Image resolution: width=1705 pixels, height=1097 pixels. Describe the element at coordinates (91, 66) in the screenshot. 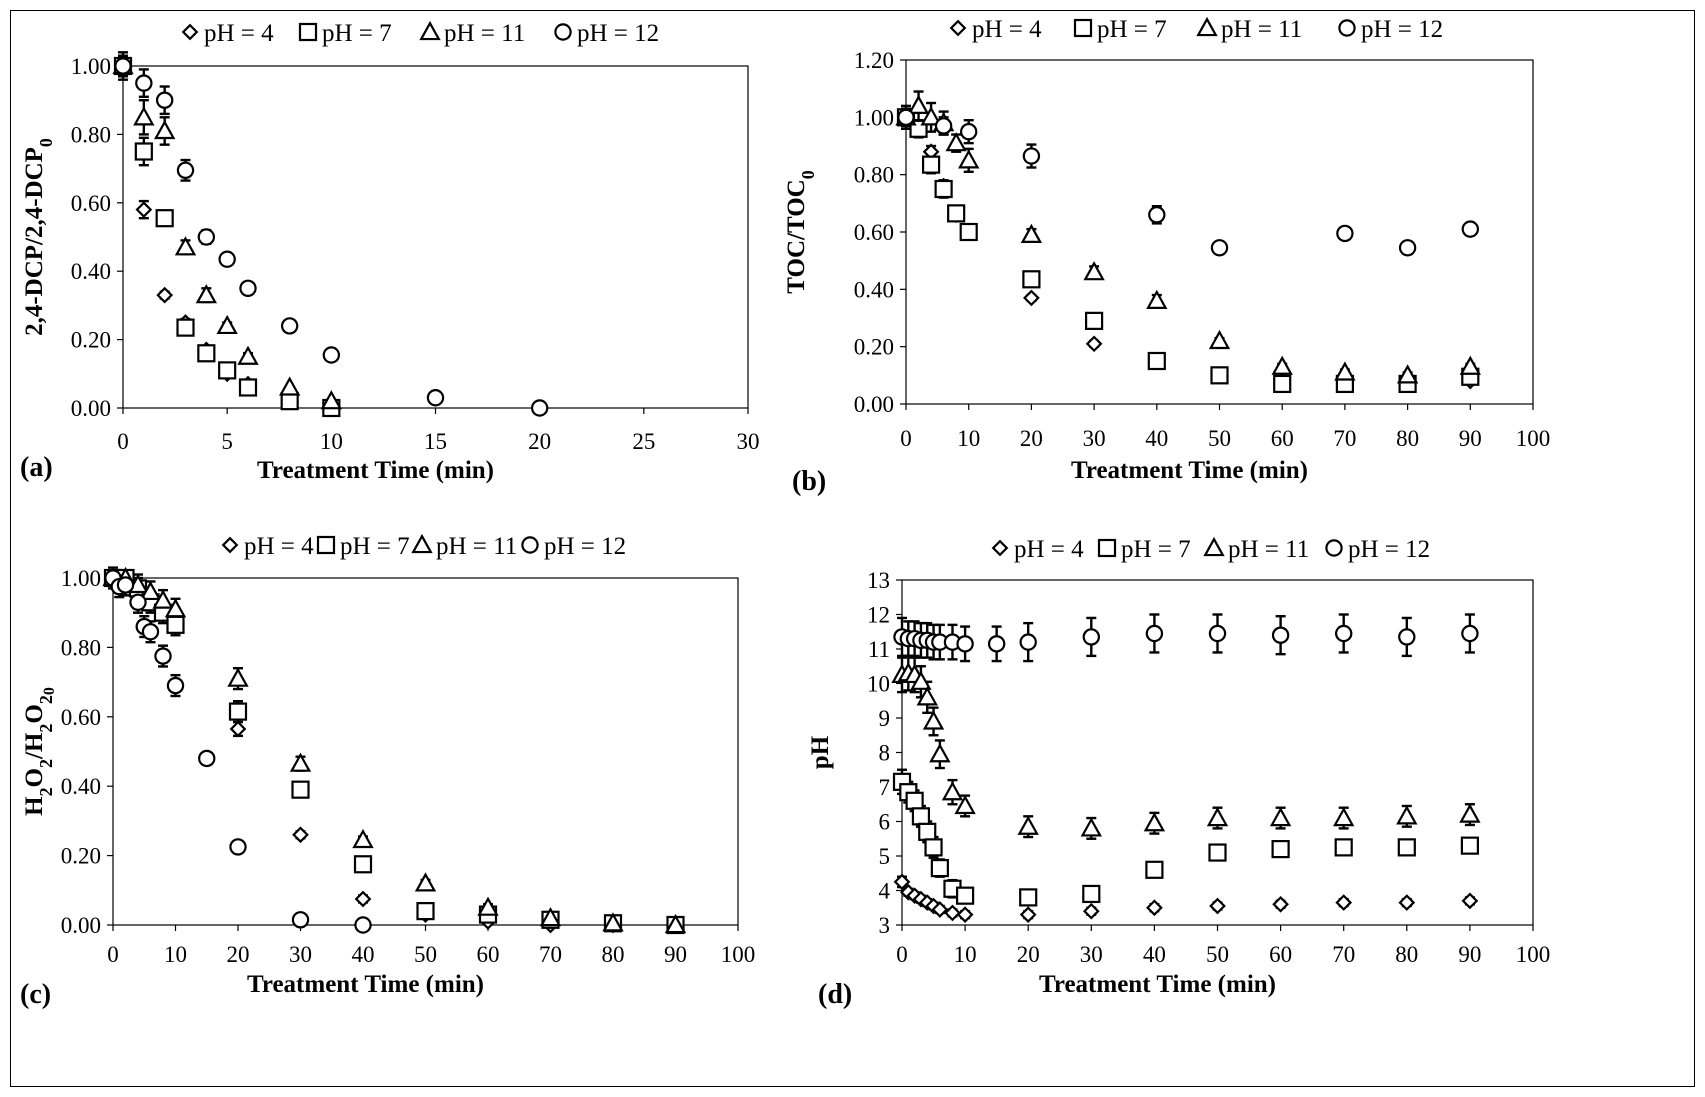

I see `y-tick-label: 1.00` at that location.